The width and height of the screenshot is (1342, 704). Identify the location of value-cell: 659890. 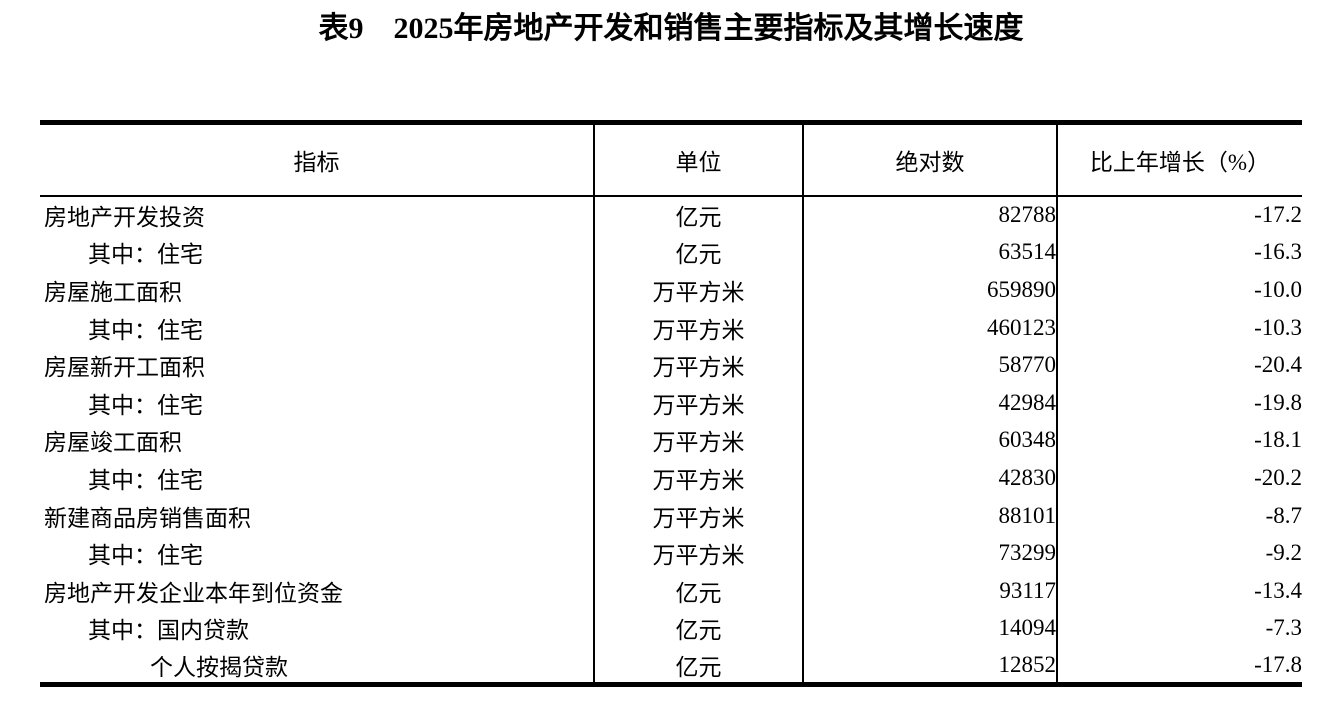
(930, 290).